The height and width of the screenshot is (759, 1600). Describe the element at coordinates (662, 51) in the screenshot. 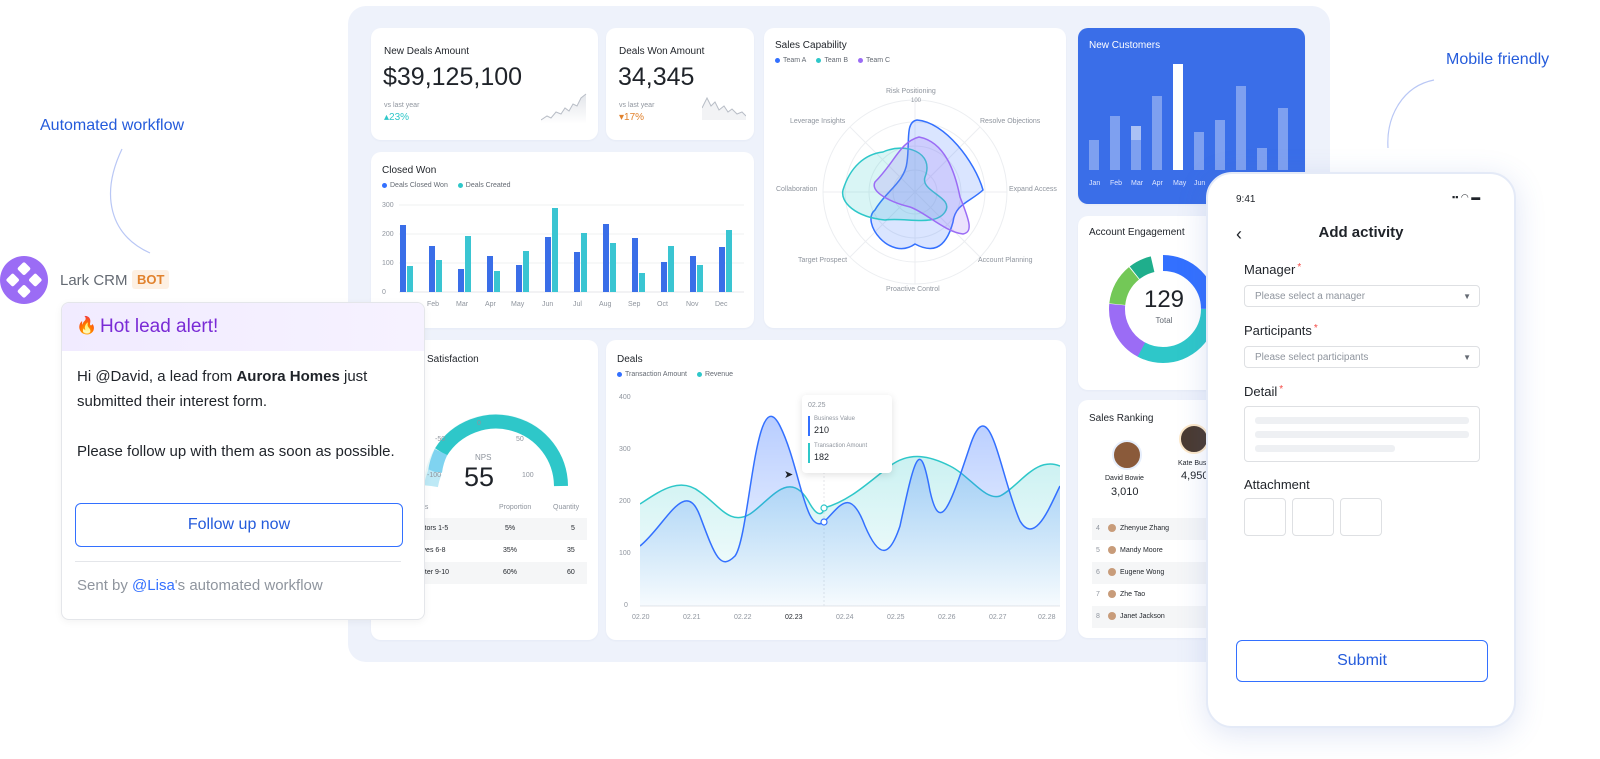

I see `kpi-title: Deals Won Amount` at that location.